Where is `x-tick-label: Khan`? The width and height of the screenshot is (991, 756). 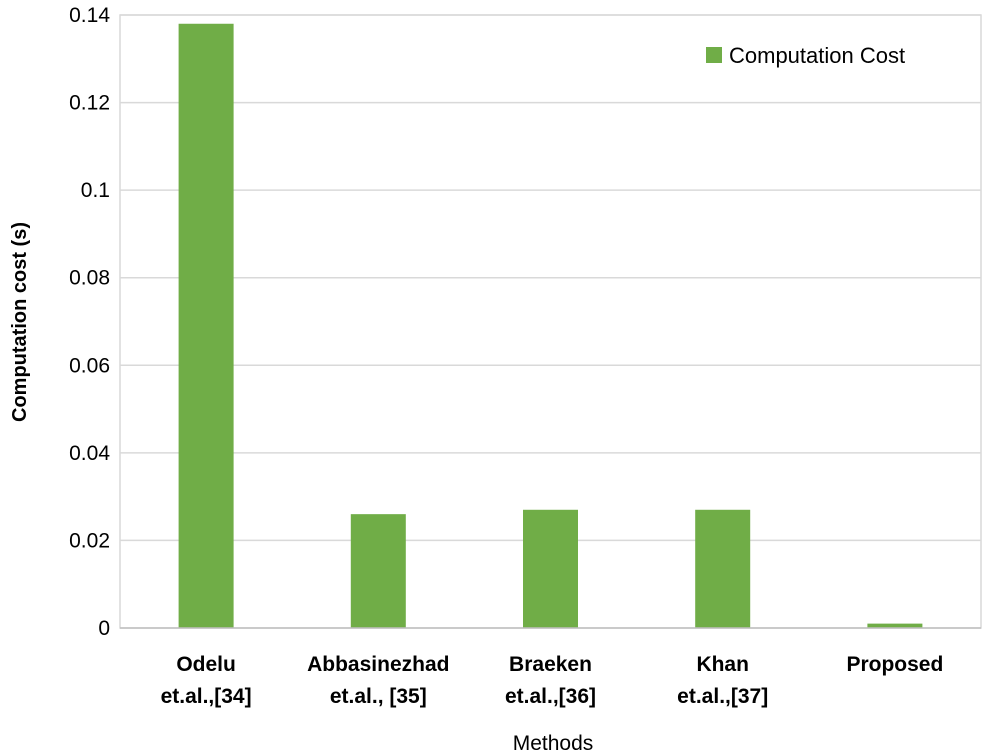 x-tick-label: Khan is located at coordinates (722, 664).